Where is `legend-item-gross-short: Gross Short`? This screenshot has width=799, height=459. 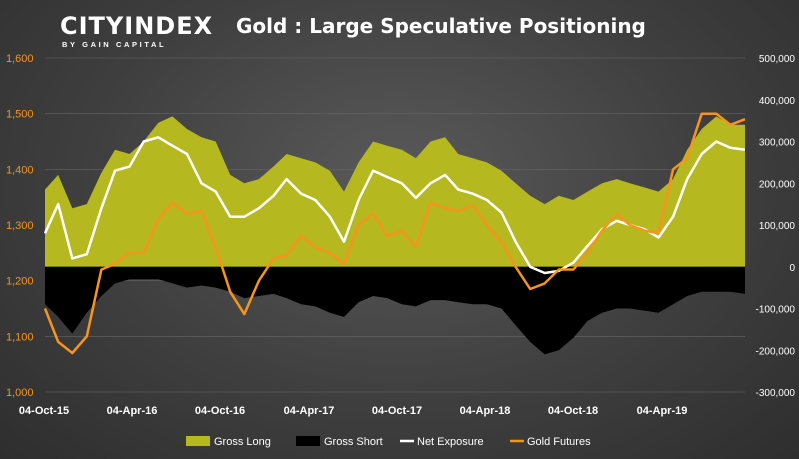
legend-item-gross-short: Gross Short is located at coordinates (339, 442).